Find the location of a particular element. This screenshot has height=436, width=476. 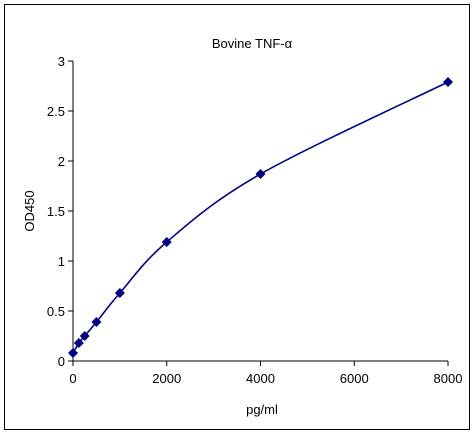

y-tick-label: 0 is located at coordinates (61, 361).